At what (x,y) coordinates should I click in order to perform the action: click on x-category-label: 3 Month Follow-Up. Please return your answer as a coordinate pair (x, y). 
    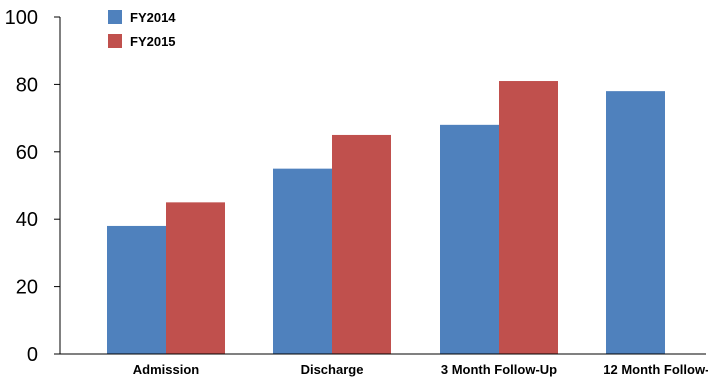
    Looking at the image, I should click on (499, 369).